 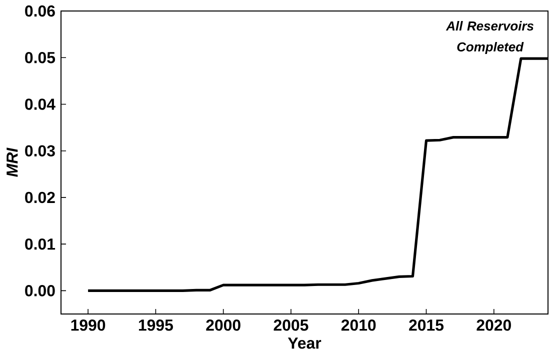 What do you see at coordinates (493, 325) in the screenshot?
I see `x-tick-label: 2020` at bounding box center [493, 325].